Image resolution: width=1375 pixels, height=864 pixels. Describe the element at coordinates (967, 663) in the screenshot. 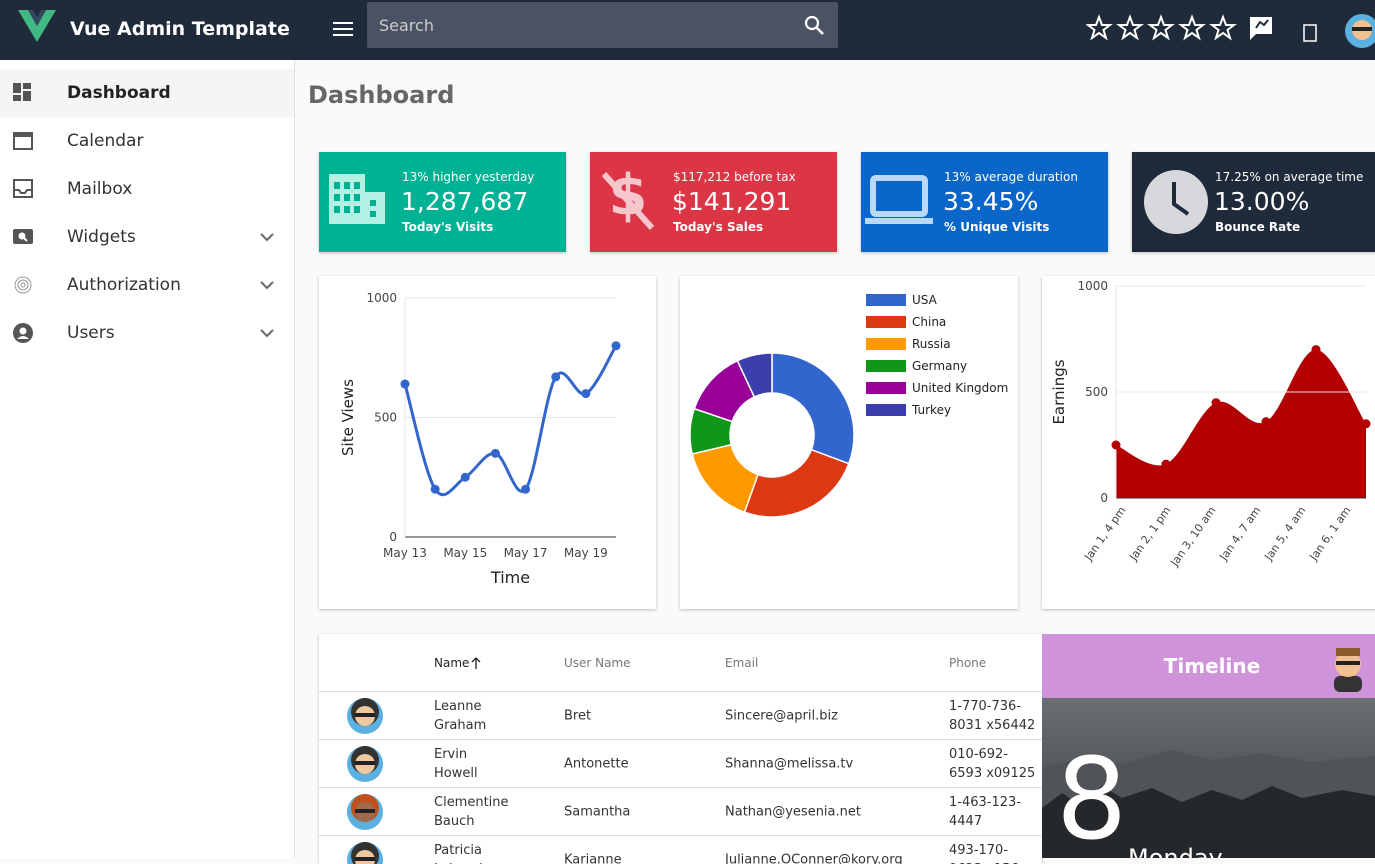

I see `column-header: Phone` at that location.